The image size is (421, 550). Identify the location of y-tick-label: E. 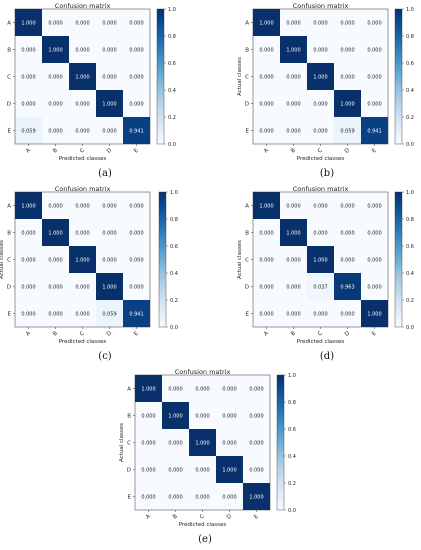
(10, 315).